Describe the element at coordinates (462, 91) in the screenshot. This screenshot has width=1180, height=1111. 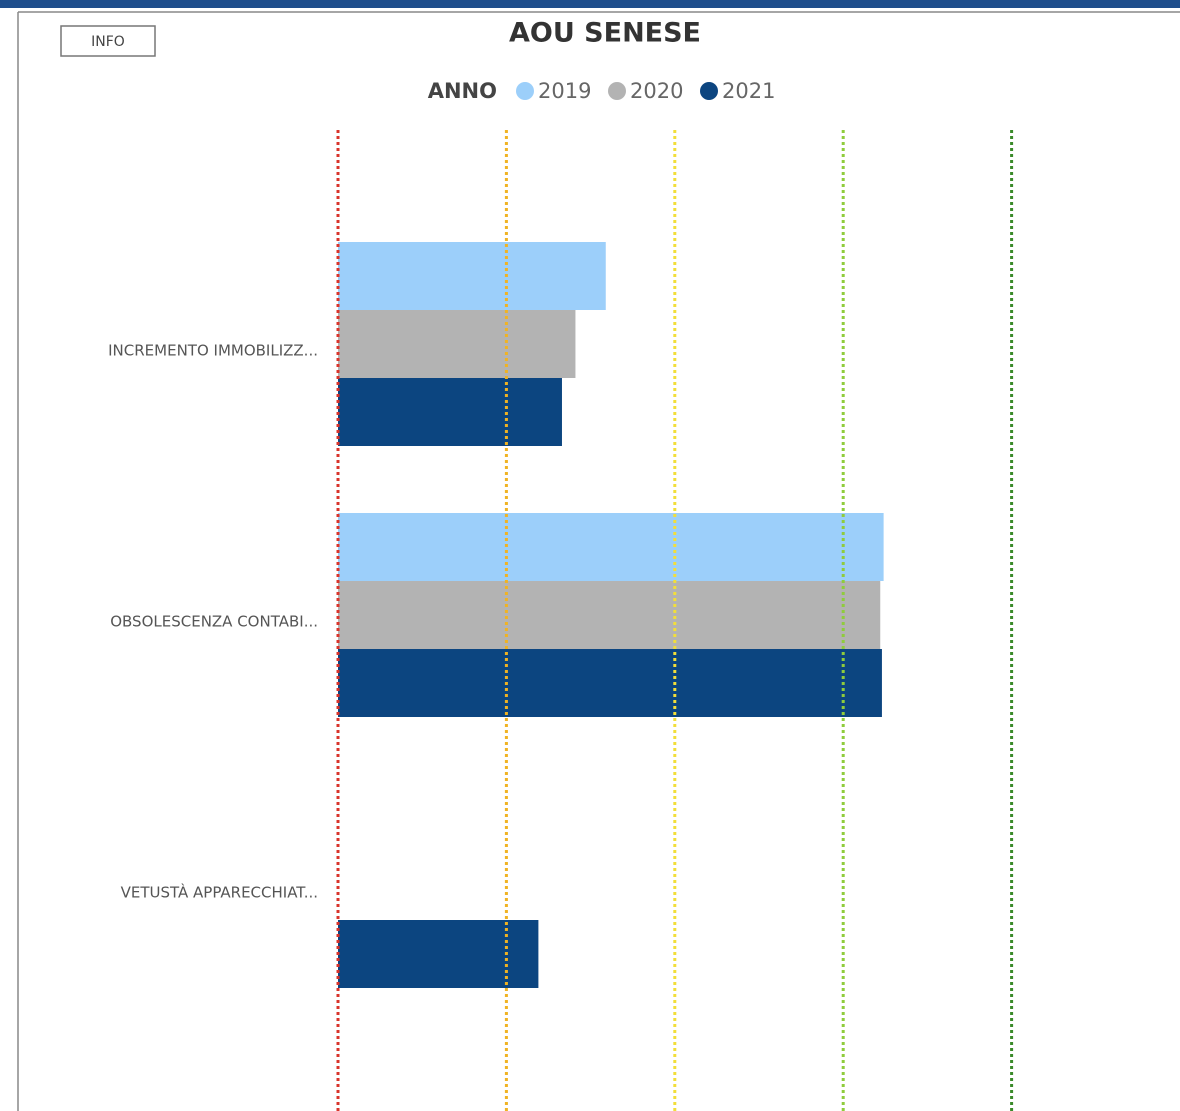
I see `legend-title: ANNO` at that location.